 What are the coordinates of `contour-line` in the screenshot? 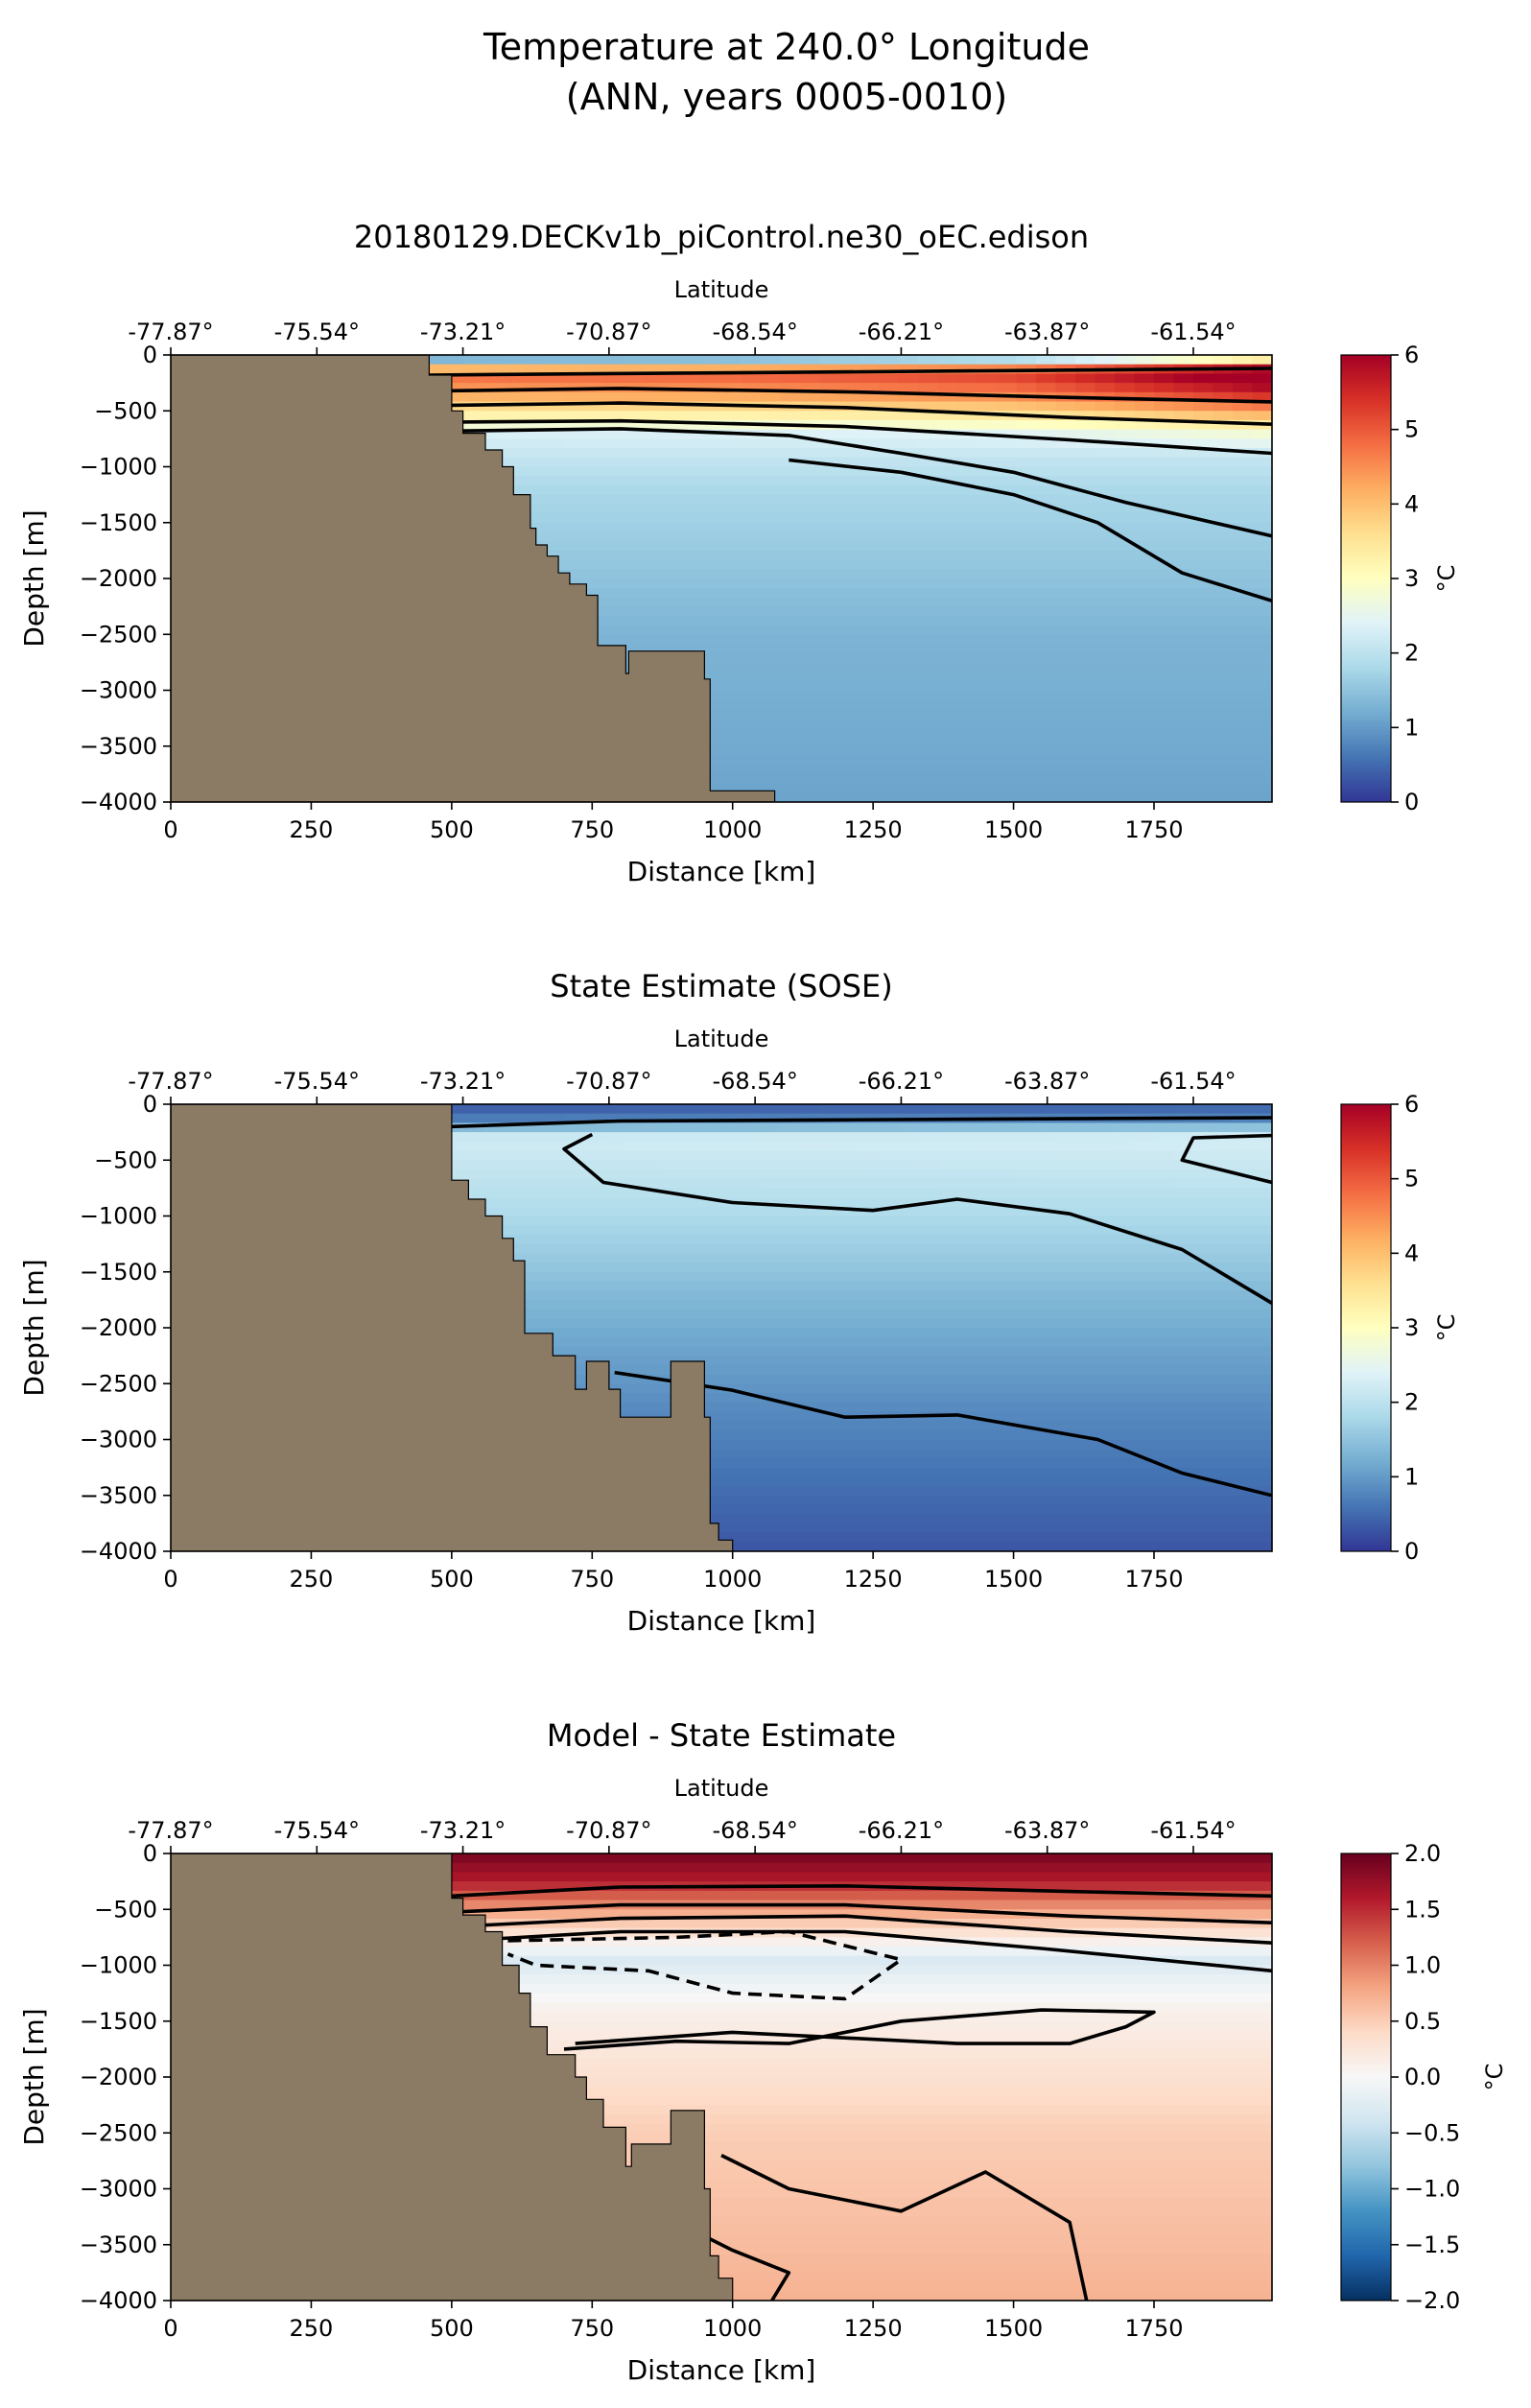 It's located at (864, 482).